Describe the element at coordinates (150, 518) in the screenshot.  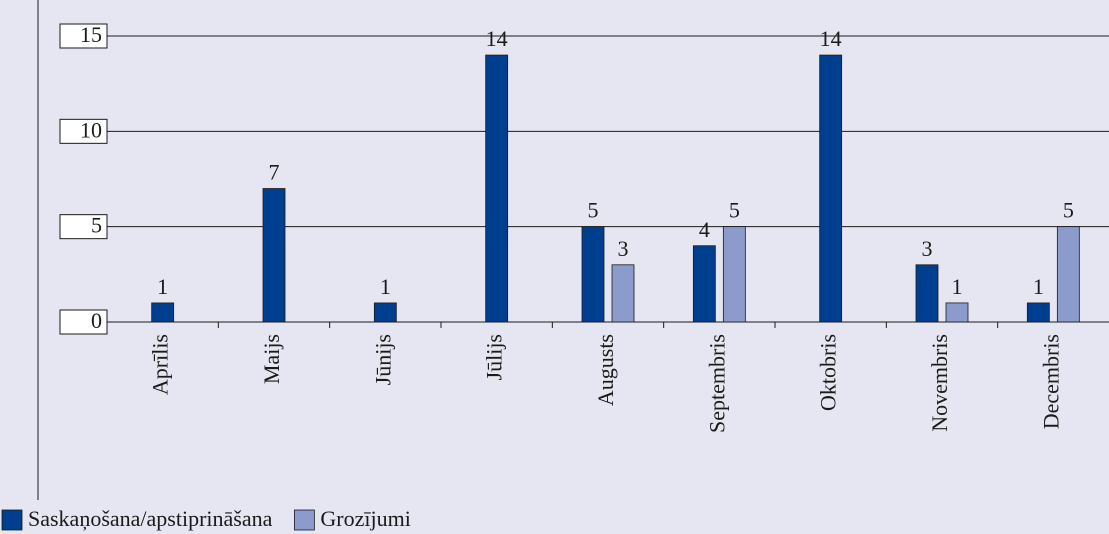
I see `legend-label: Saskaņošana/apstiprināšana` at that location.